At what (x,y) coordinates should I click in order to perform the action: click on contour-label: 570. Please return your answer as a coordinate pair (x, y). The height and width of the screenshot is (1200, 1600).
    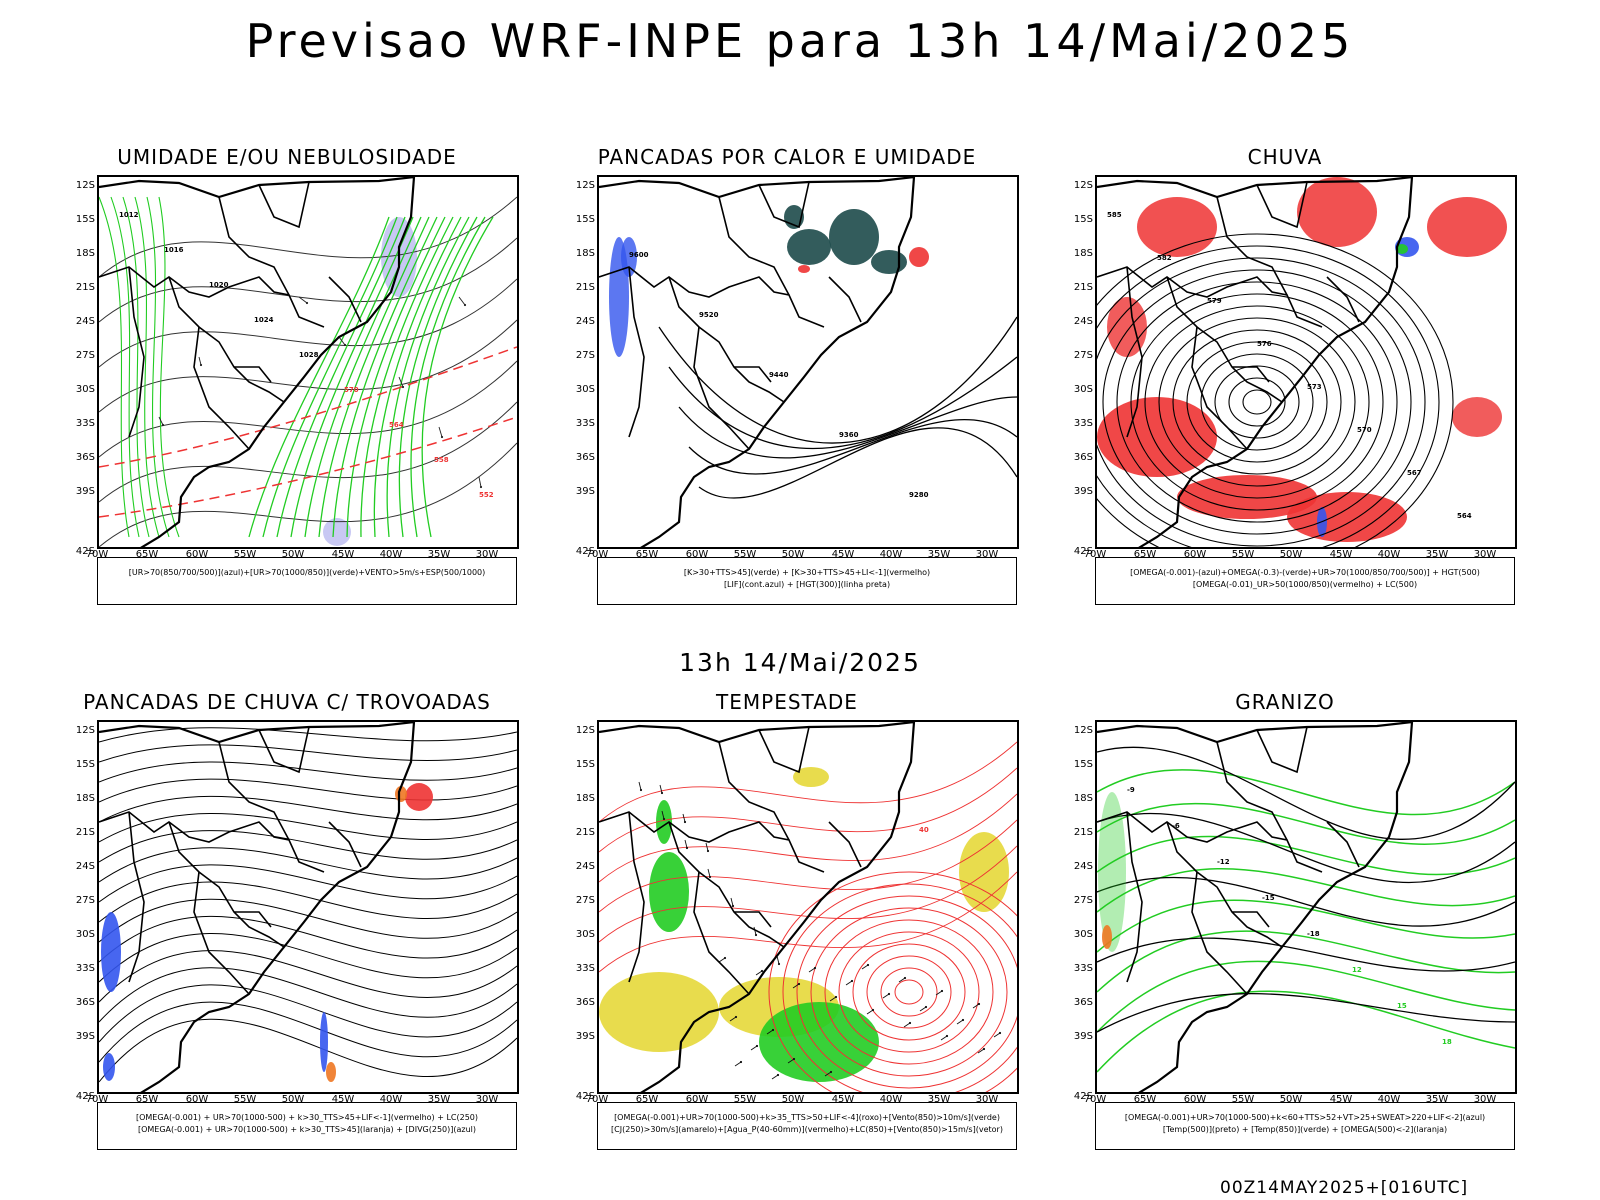
    Looking at the image, I should click on (351, 390).